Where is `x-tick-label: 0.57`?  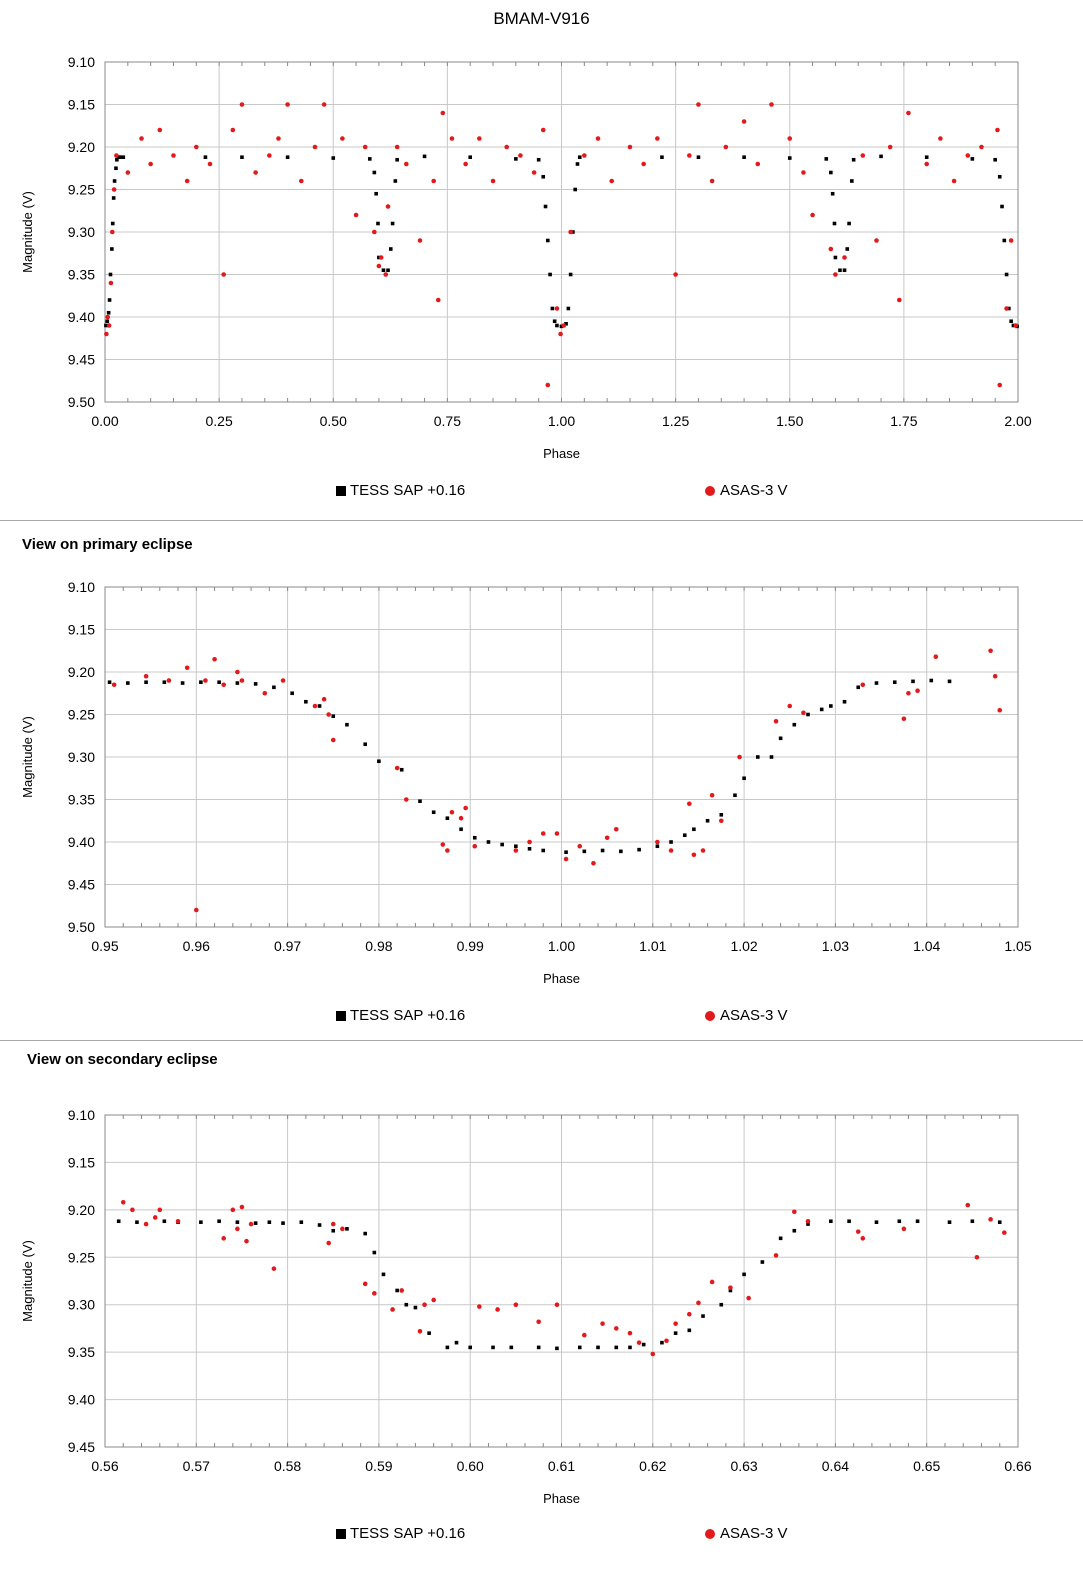
x-tick-label: 0.57 is located at coordinates (196, 1466).